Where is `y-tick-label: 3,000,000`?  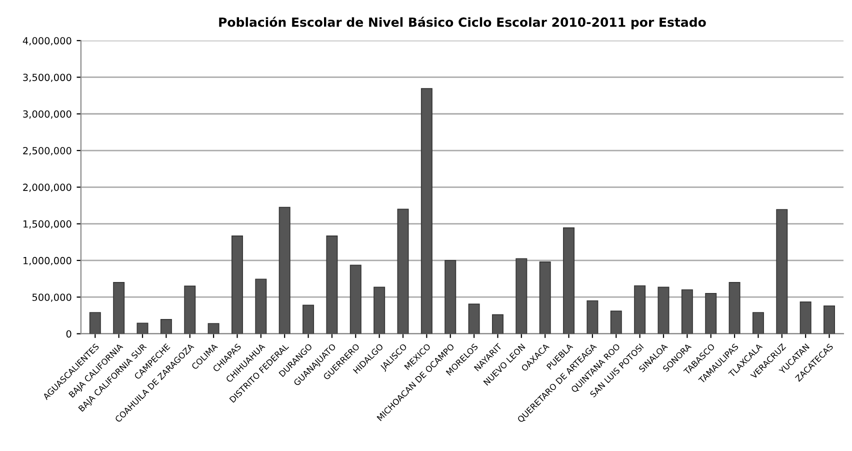 y-tick-label: 3,000,000 is located at coordinates (47, 114).